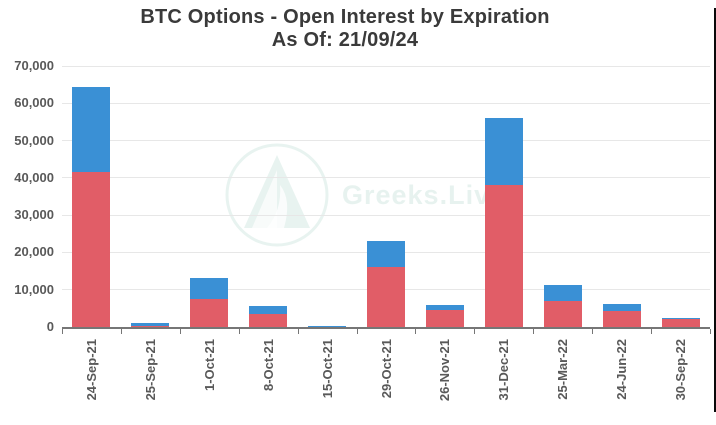  Describe the element at coordinates (209, 365) in the screenshot. I see `x-axis-label-1-Oct-21: 1-Oct-21` at that location.